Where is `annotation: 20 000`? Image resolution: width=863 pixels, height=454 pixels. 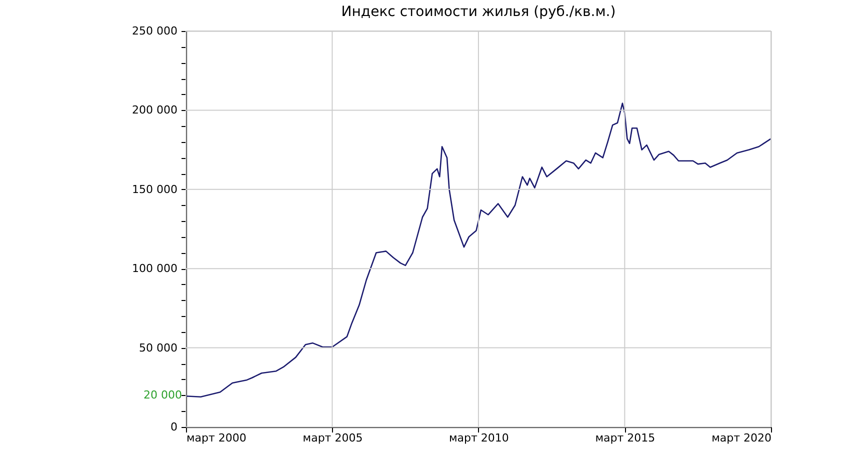 annotation: 20 000 is located at coordinates (163, 395).